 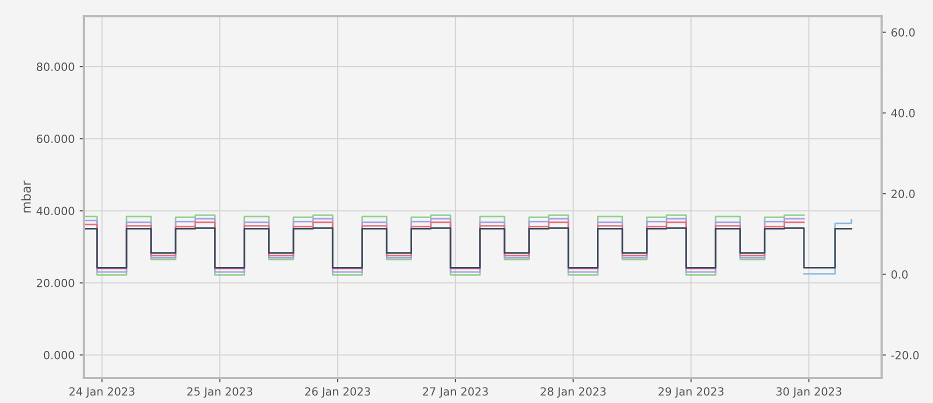 What do you see at coordinates (55, 139) in the screenshot?
I see `y-tick-label: 60.000` at bounding box center [55, 139].